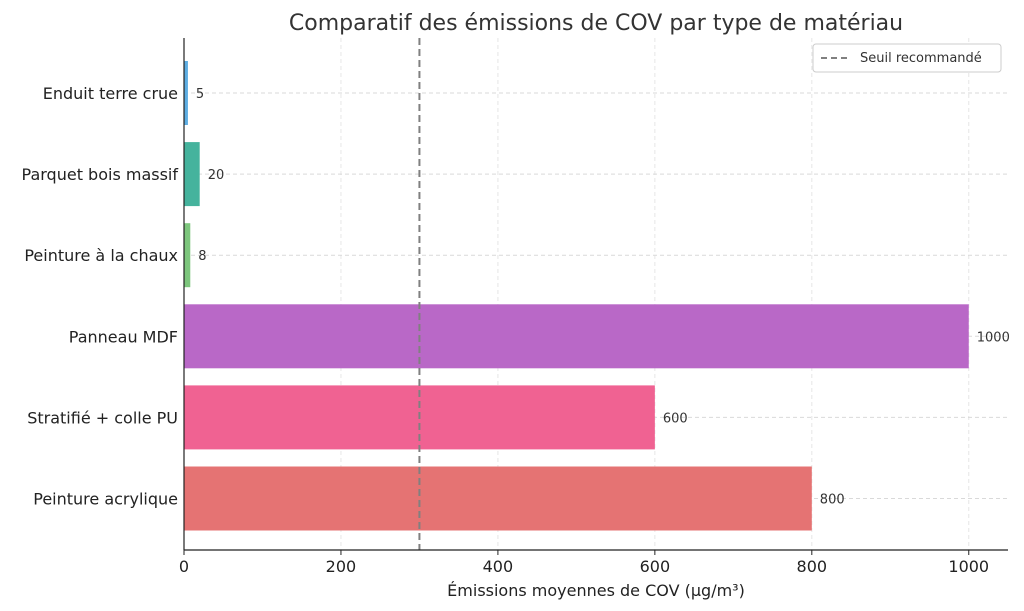 This screenshot has width=1024, height=611. I want to click on x-tick-label-1: 200, so click(341, 566).